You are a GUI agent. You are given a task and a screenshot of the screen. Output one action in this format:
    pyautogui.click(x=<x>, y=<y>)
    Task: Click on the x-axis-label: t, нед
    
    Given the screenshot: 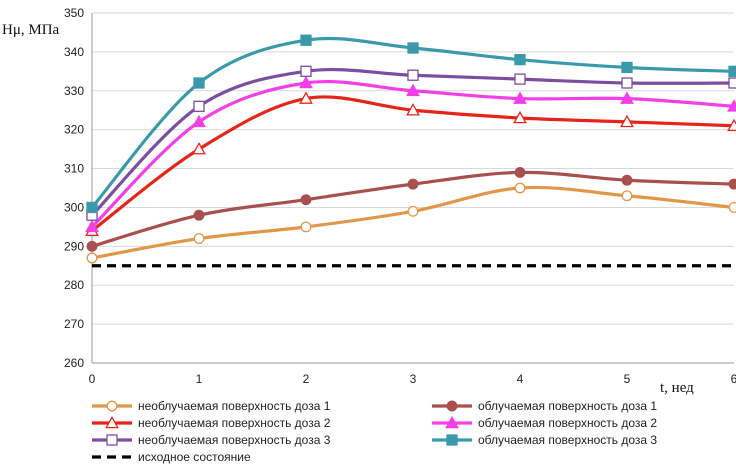 What is the action you would take?
    pyautogui.click(x=677, y=388)
    